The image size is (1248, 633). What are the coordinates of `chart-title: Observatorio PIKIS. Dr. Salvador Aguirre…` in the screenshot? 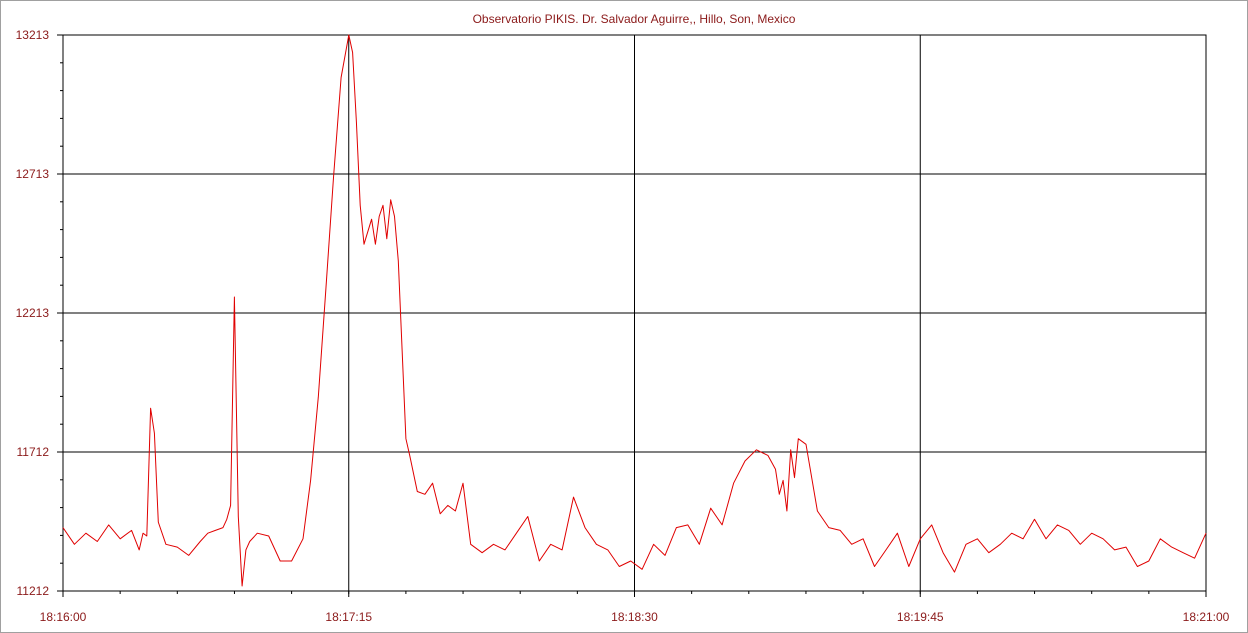 It's located at (634, 19).